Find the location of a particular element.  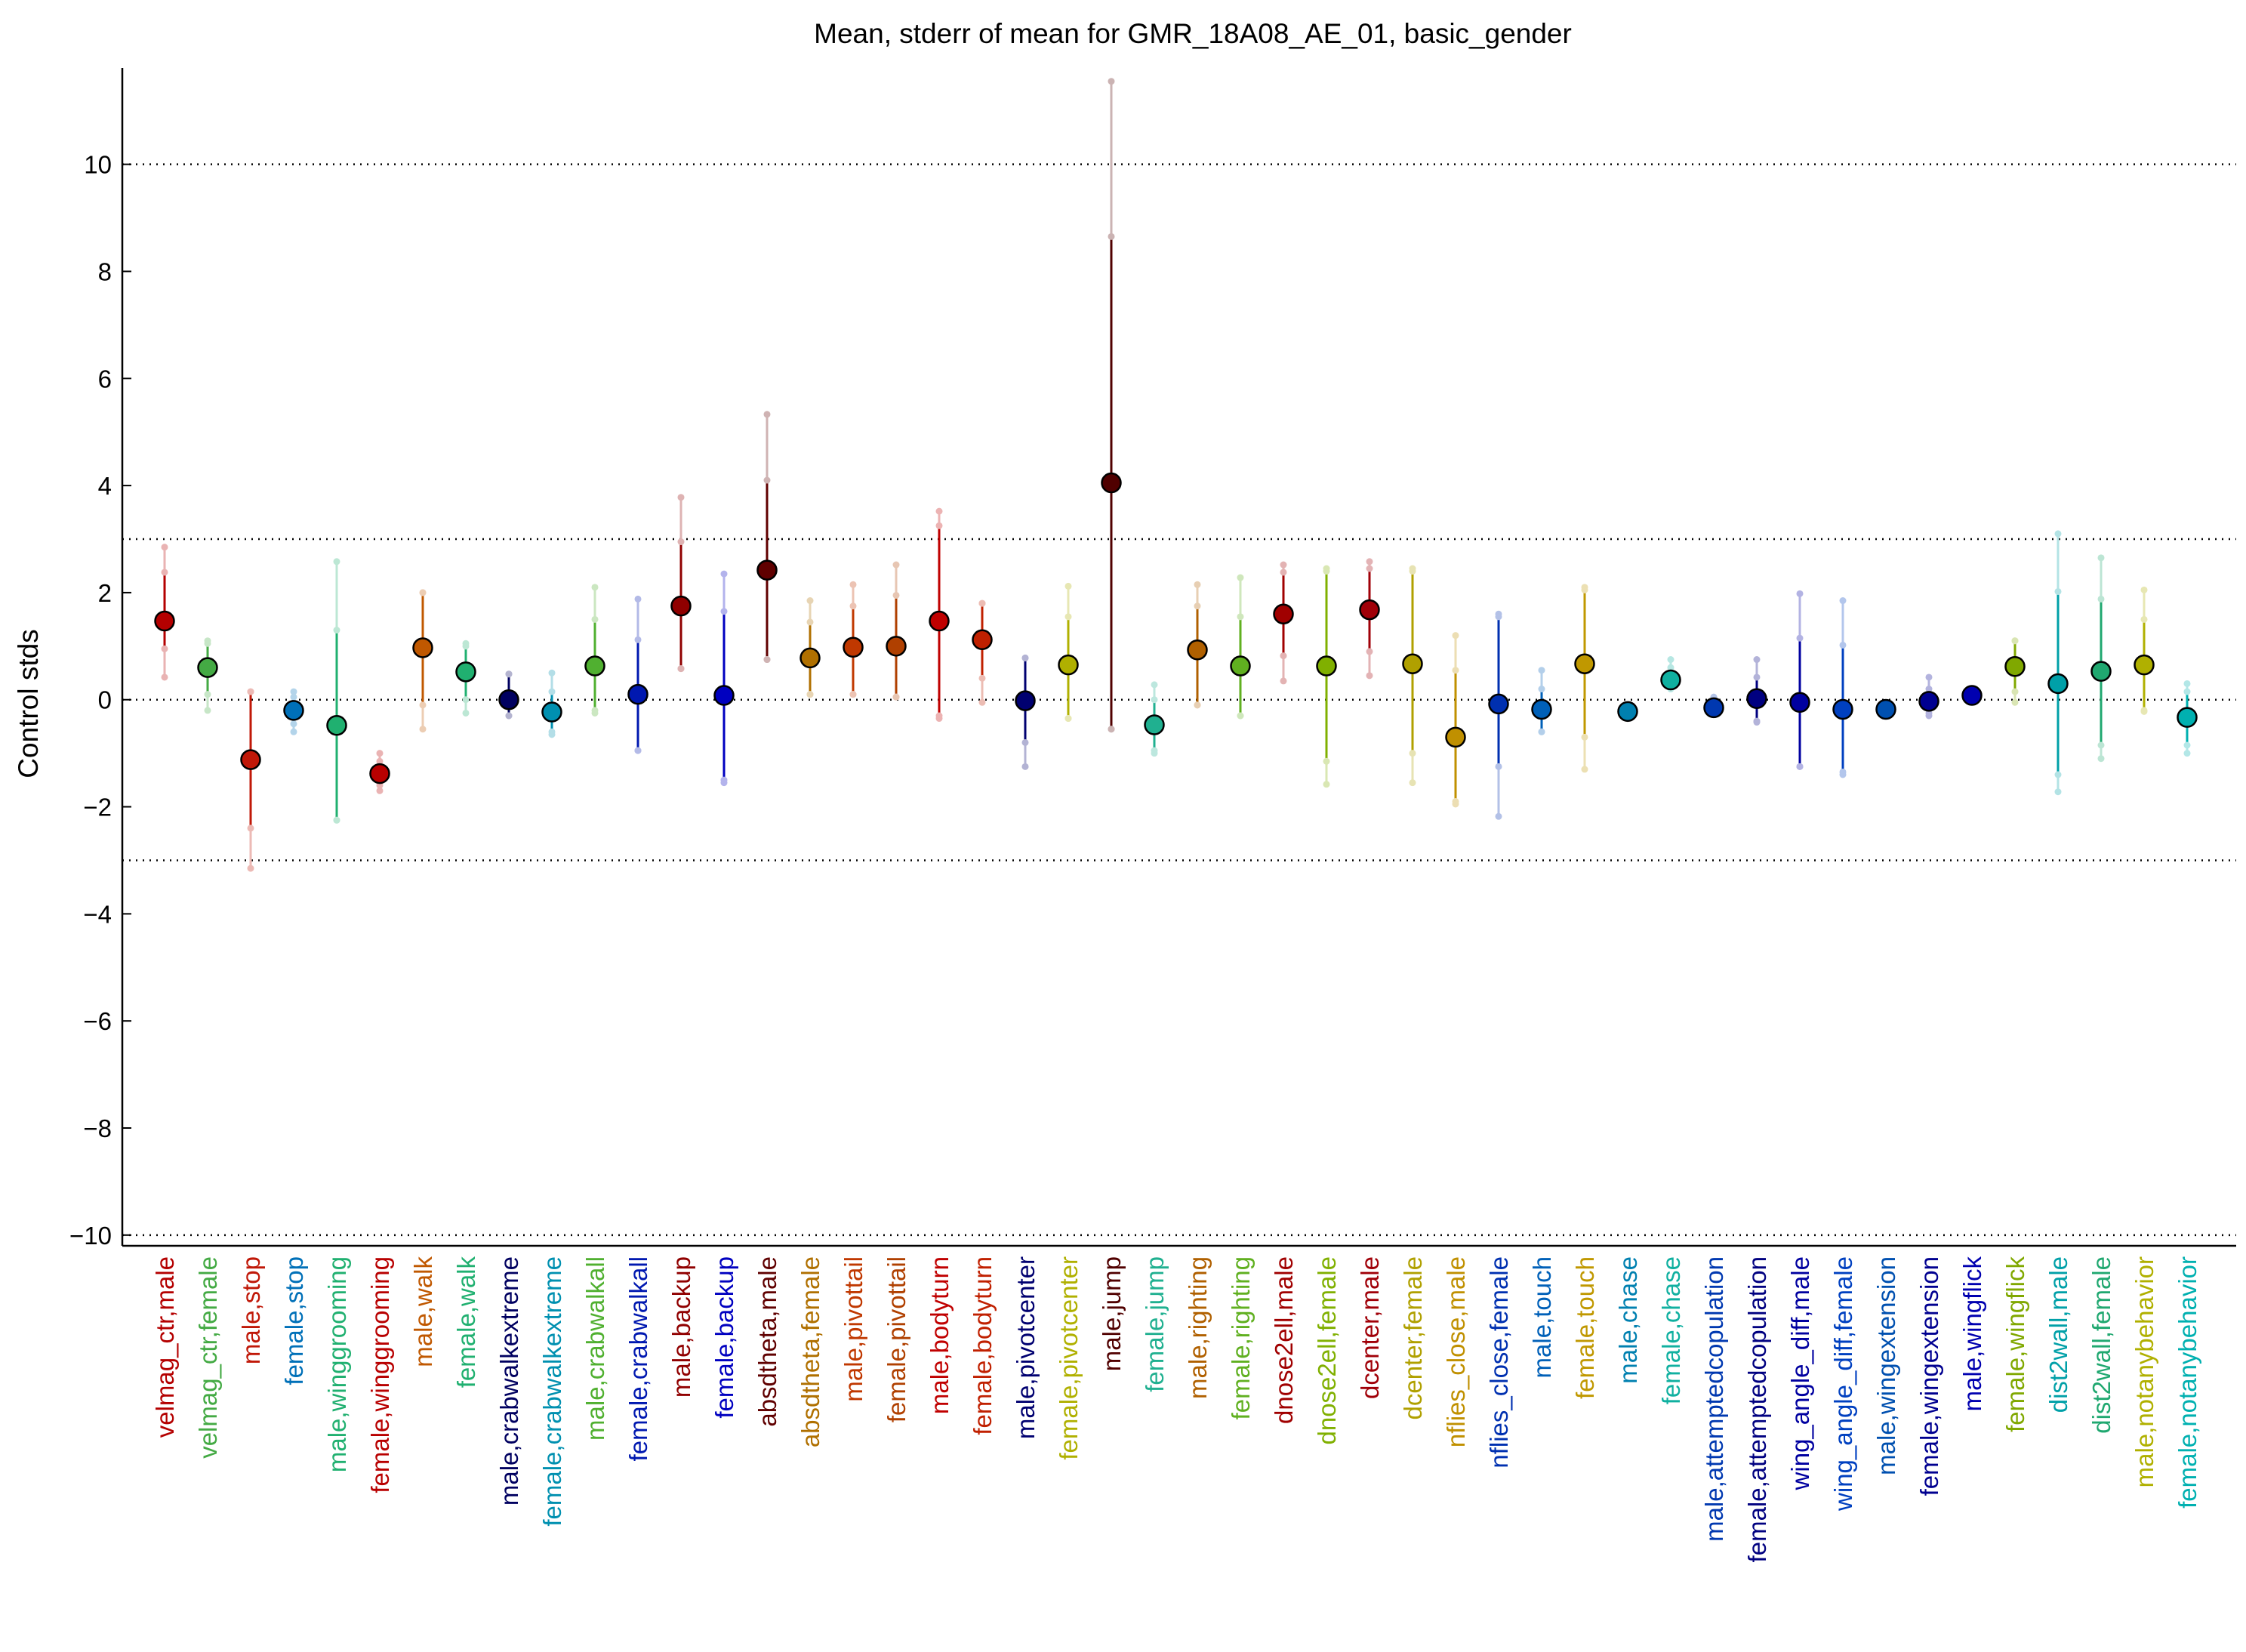

x-category-label: female,righting is located at coordinates (1241, 1337).